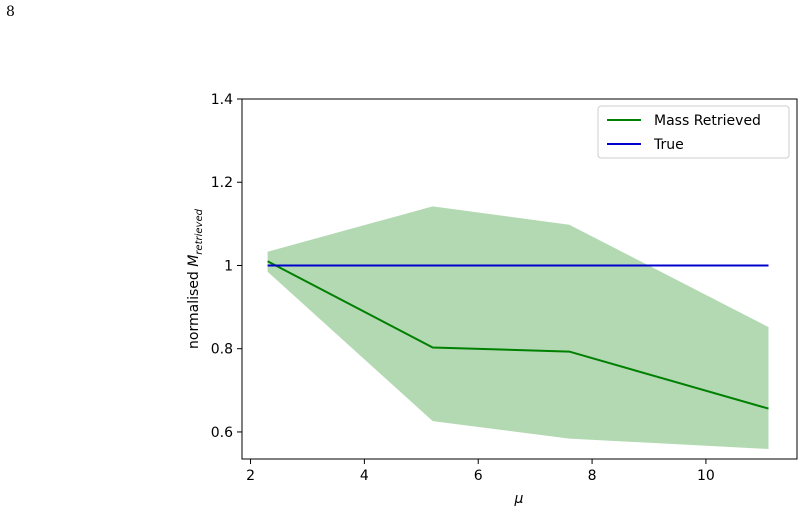  What do you see at coordinates (519, 499) in the screenshot?
I see `x-axis-label: μ` at bounding box center [519, 499].